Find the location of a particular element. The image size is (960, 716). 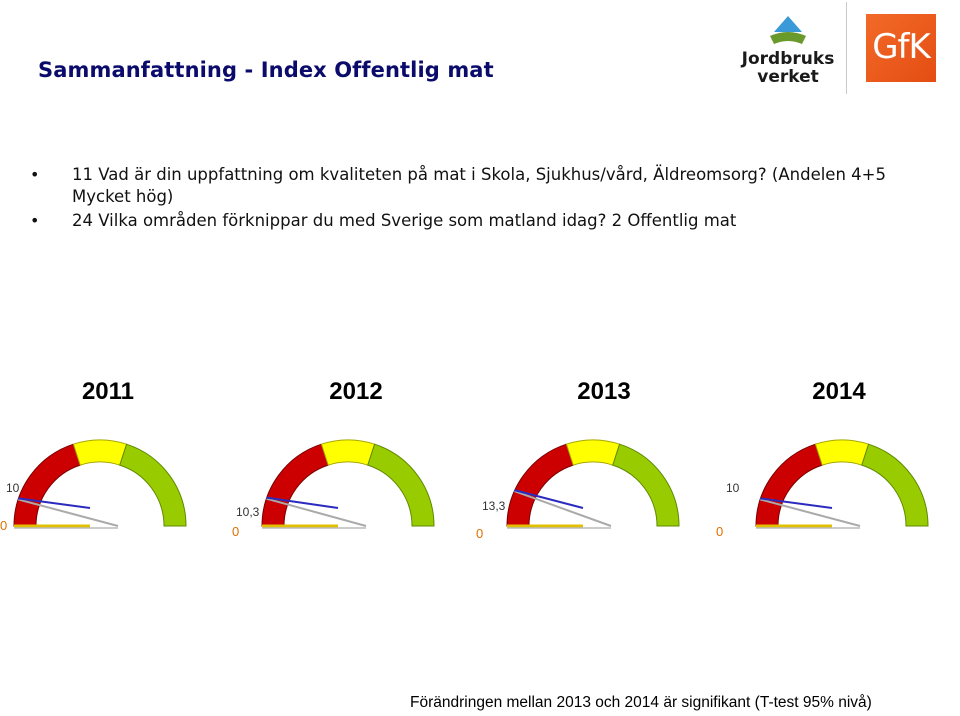

jordbruksverket-logo: Jordbruks verket is located at coordinates (788, 51).